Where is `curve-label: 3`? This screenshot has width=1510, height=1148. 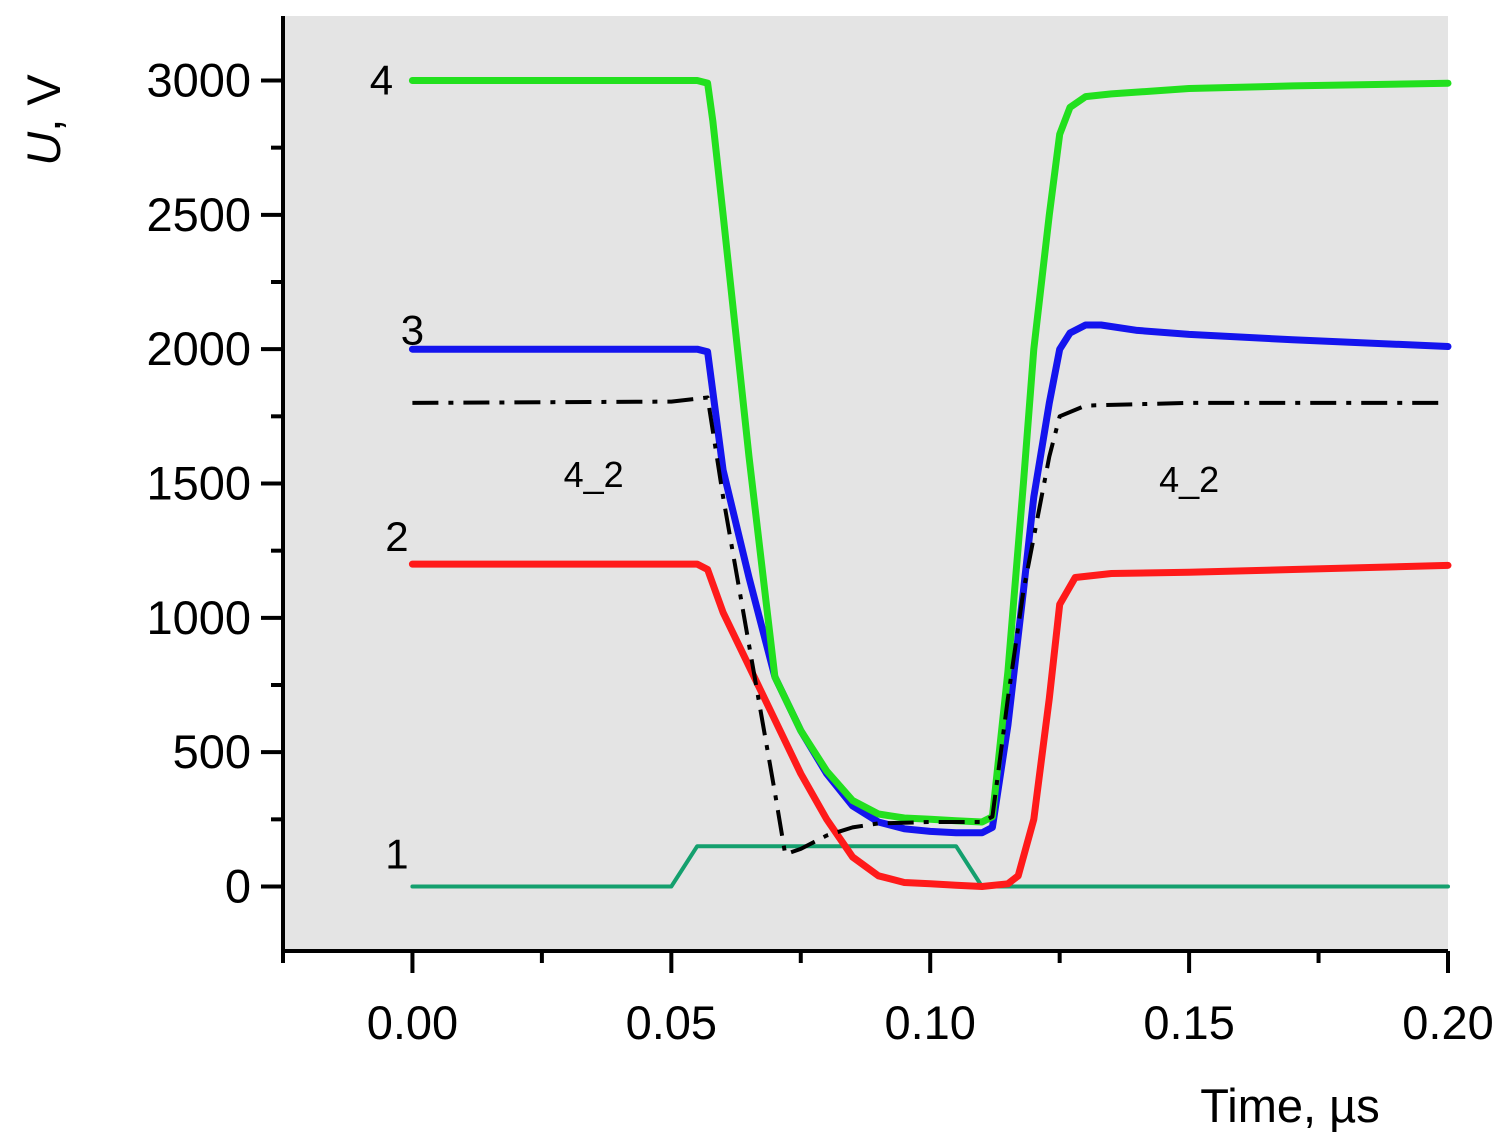
curve-label: 3 is located at coordinates (412, 329).